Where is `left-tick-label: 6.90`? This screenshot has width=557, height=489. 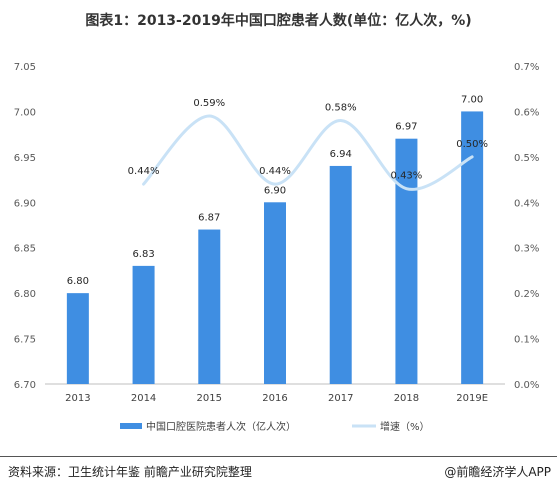 left-tick-label: 6.90 is located at coordinates (25, 203).